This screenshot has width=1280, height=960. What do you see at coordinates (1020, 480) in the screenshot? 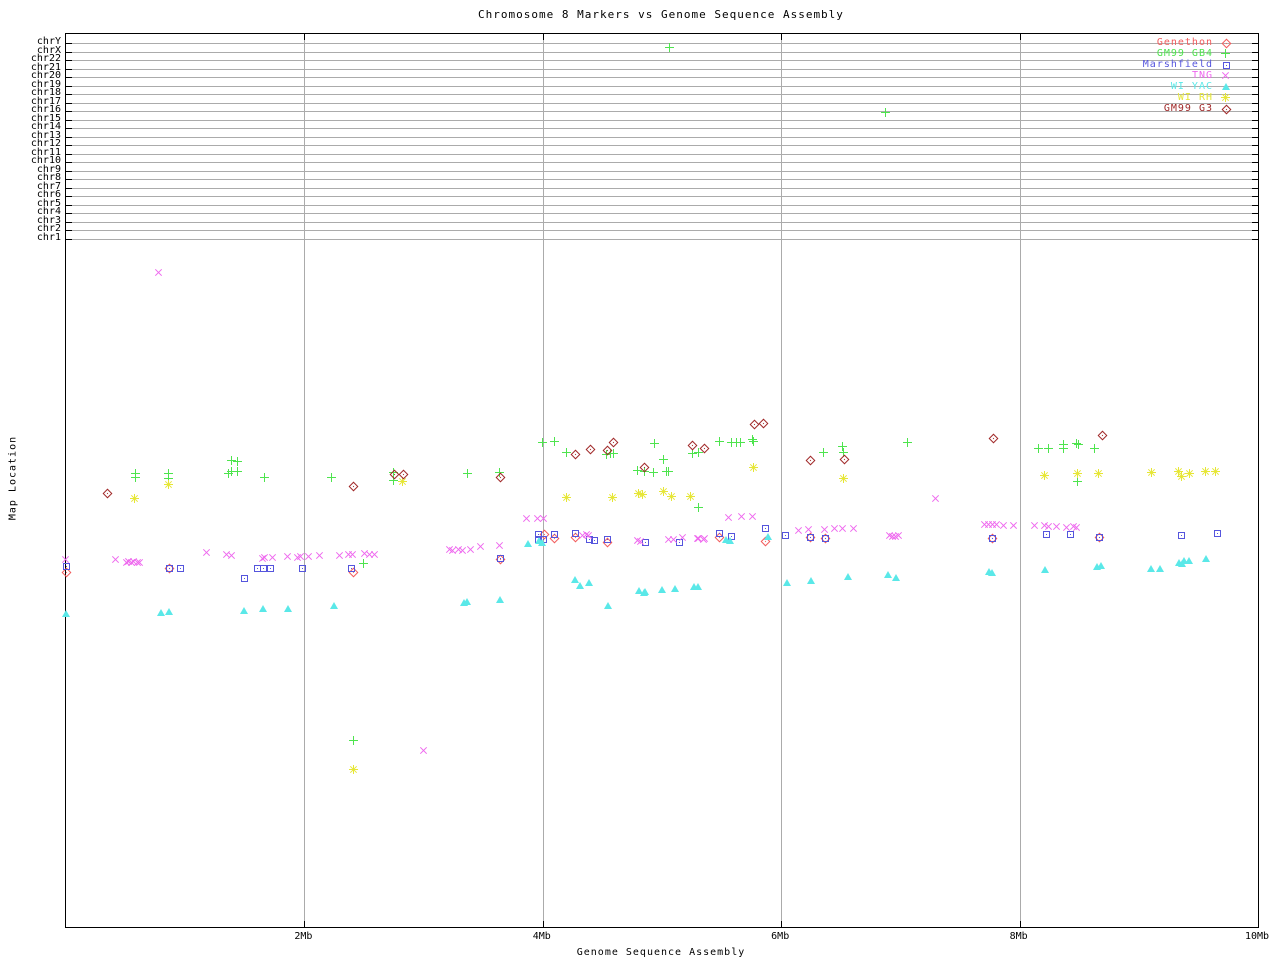
I see `gridline-8mb` at bounding box center [1020, 480].